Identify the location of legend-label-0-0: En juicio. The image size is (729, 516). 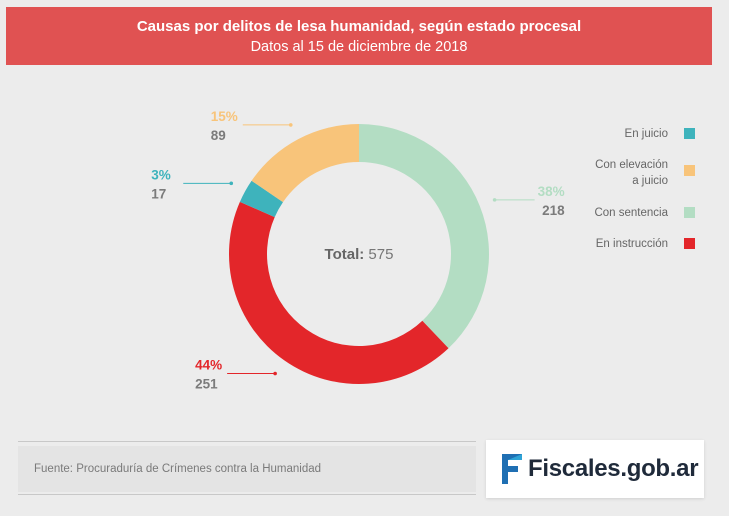
(646, 134).